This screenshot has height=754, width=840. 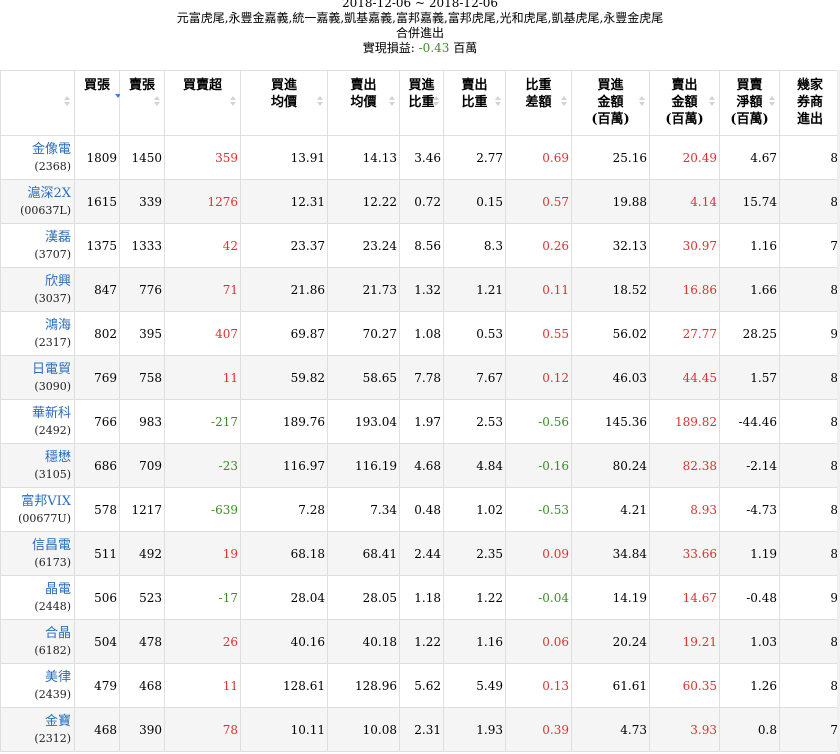 I want to click on stock-name-link: 鴻海, so click(x=57, y=325).